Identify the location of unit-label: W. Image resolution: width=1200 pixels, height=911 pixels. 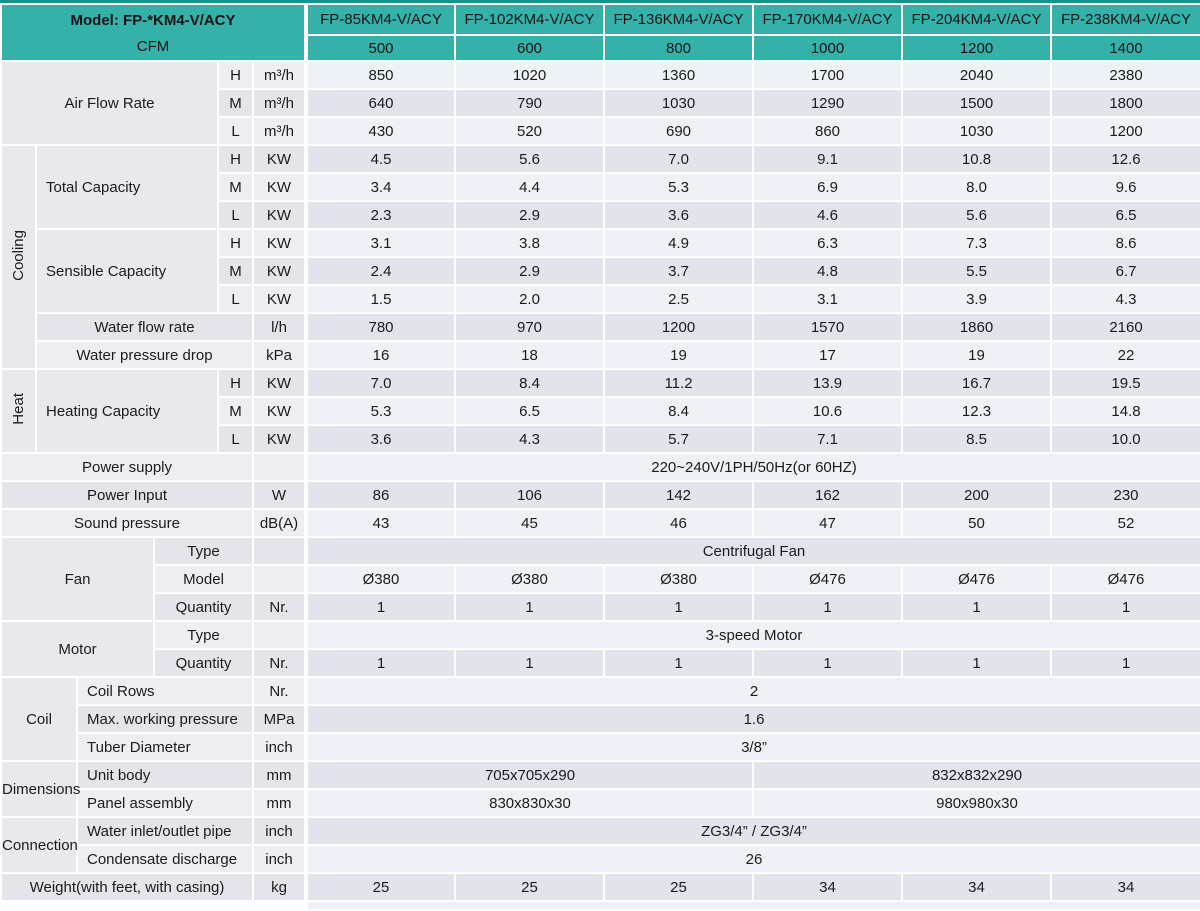
(279, 495).